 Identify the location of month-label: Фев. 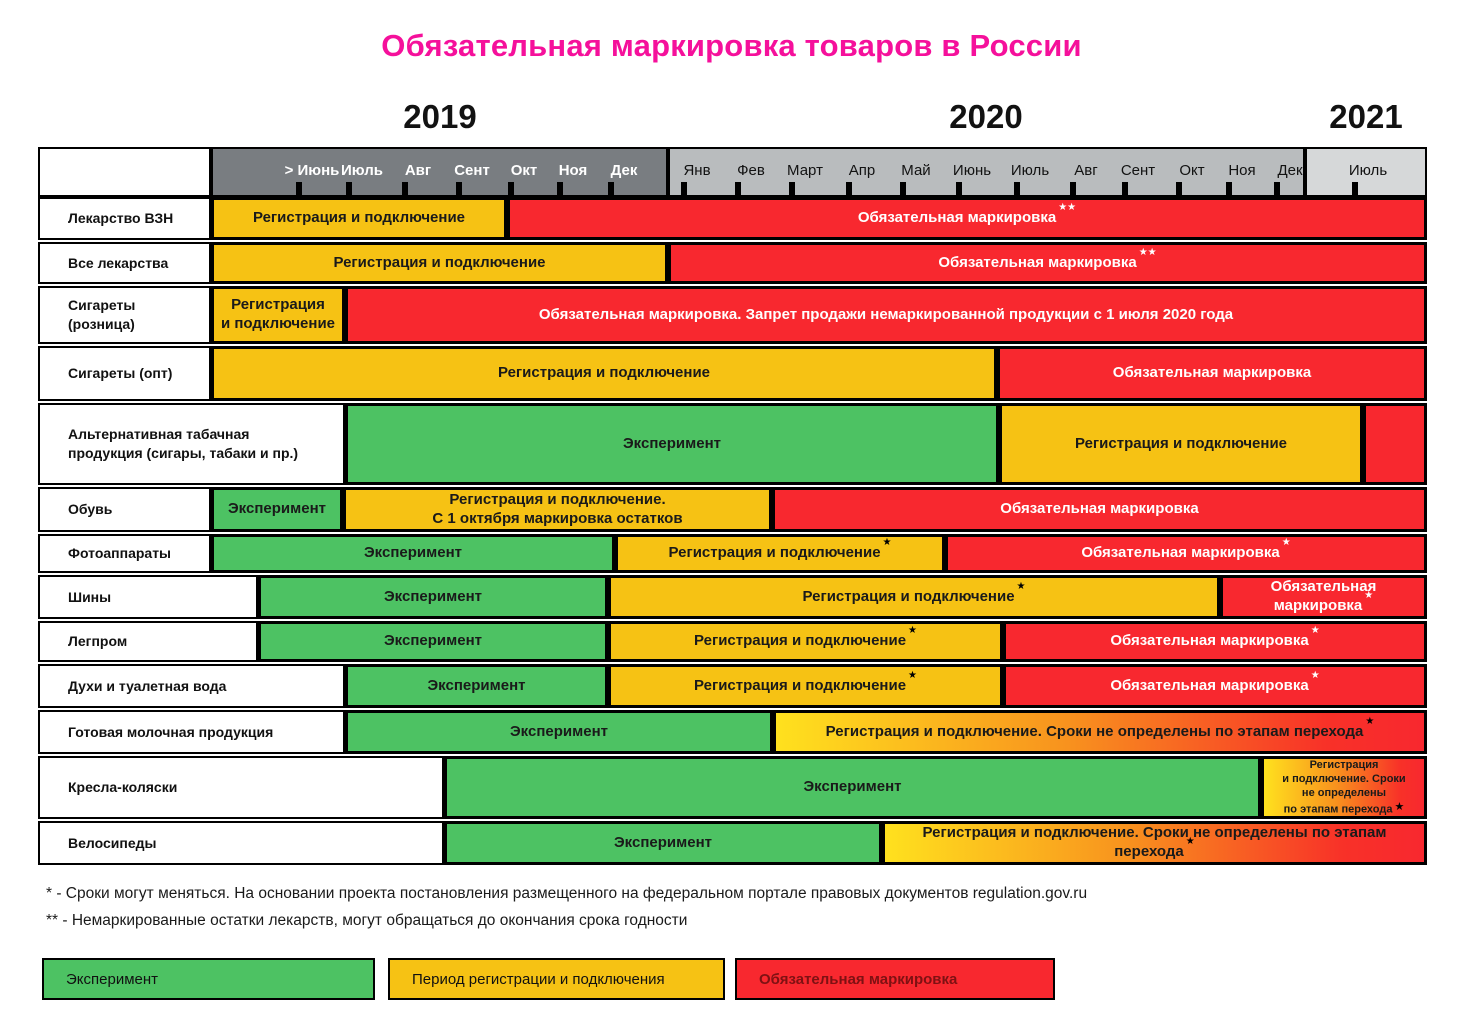
(751, 170).